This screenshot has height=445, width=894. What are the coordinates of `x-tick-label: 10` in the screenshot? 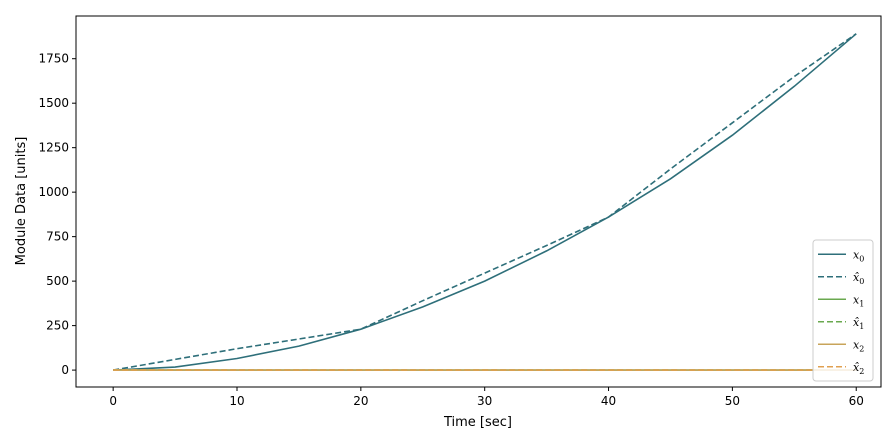 It's located at (236, 401).